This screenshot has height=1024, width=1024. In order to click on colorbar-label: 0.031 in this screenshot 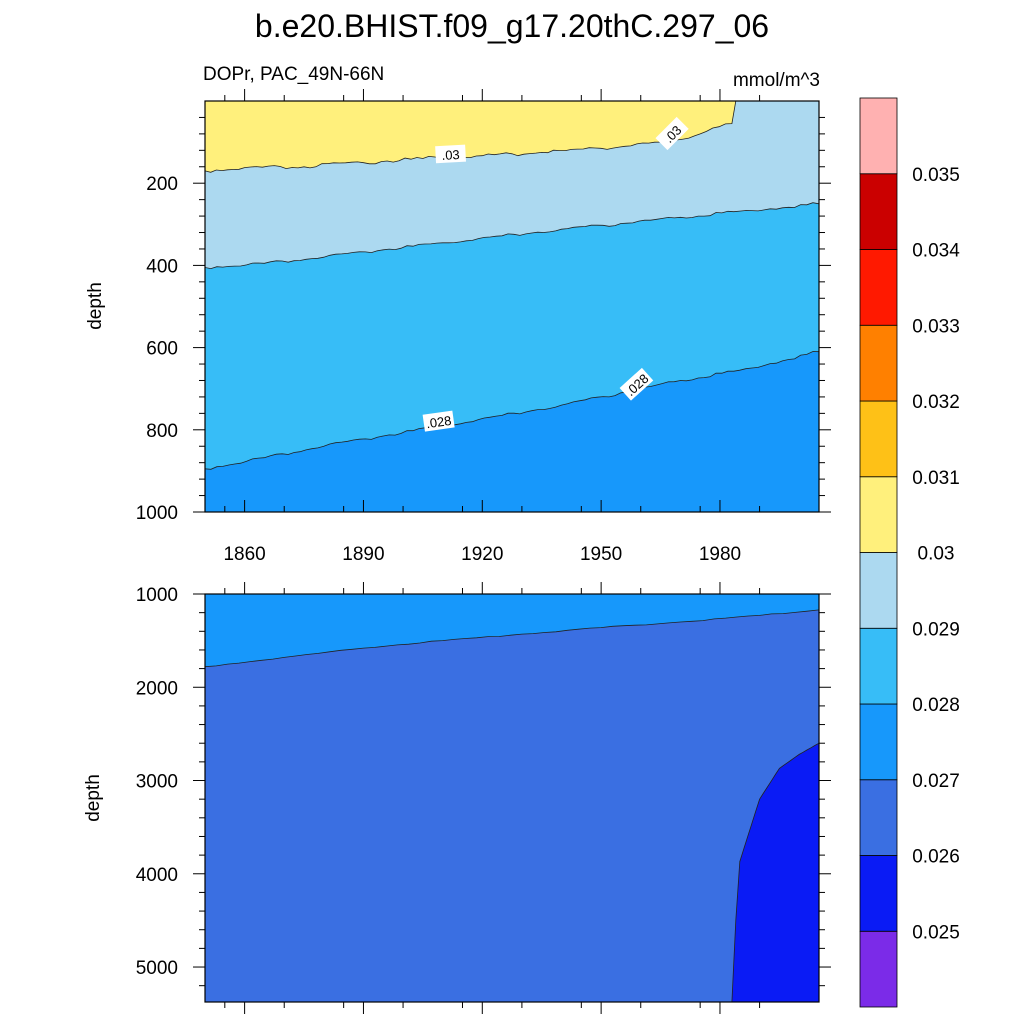, I will do `click(936, 478)`.